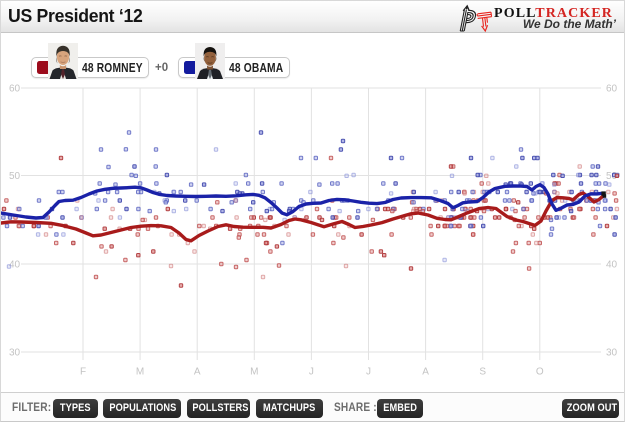 The image size is (625, 427). I want to click on svg-text: O, so click(540, 372).